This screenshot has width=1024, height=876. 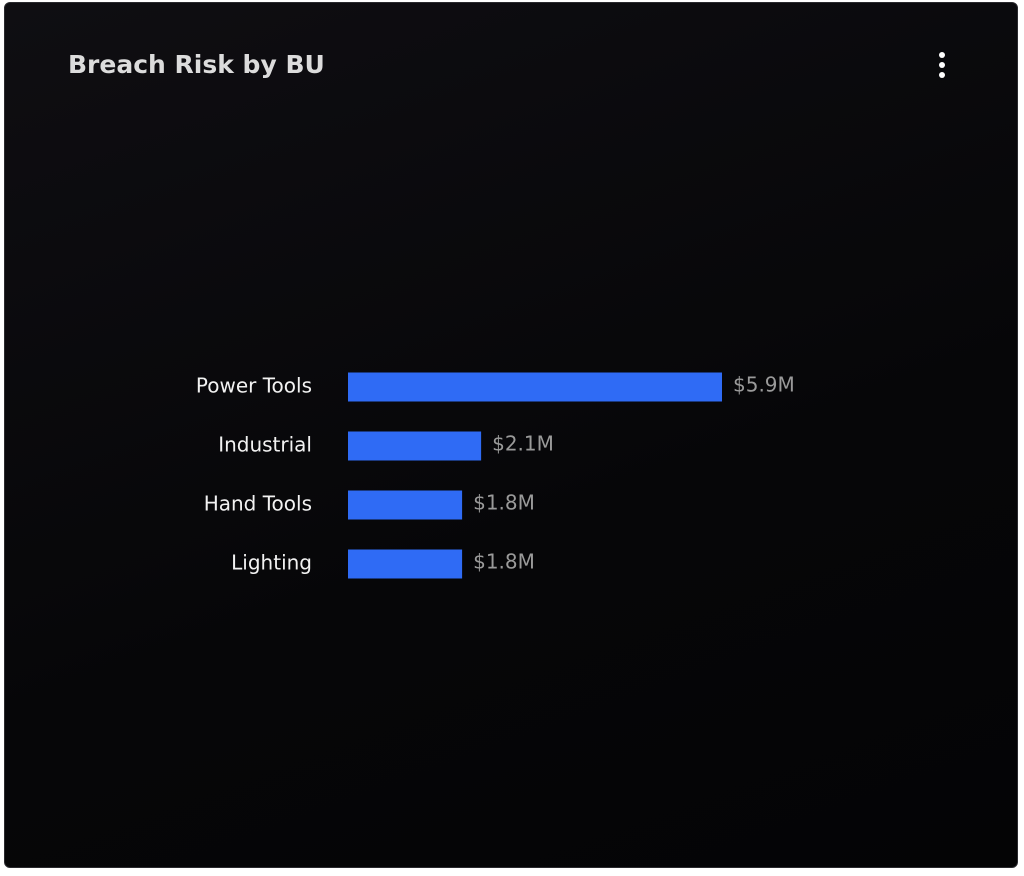 What do you see at coordinates (196, 64) in the screenshot?
I see `chart-title: Breach Risk by BU` at bounding box center [196, 64].